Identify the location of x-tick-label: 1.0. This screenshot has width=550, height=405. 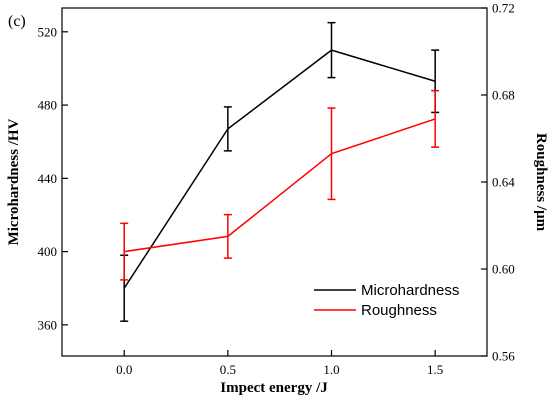
(331, 369).